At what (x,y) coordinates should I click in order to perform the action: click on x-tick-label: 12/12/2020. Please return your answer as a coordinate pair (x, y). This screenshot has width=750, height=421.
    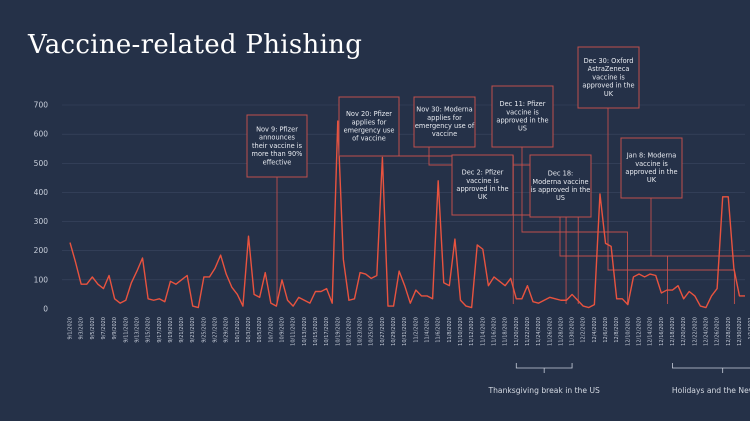
    Looking at the image, I should click on (640, 331).